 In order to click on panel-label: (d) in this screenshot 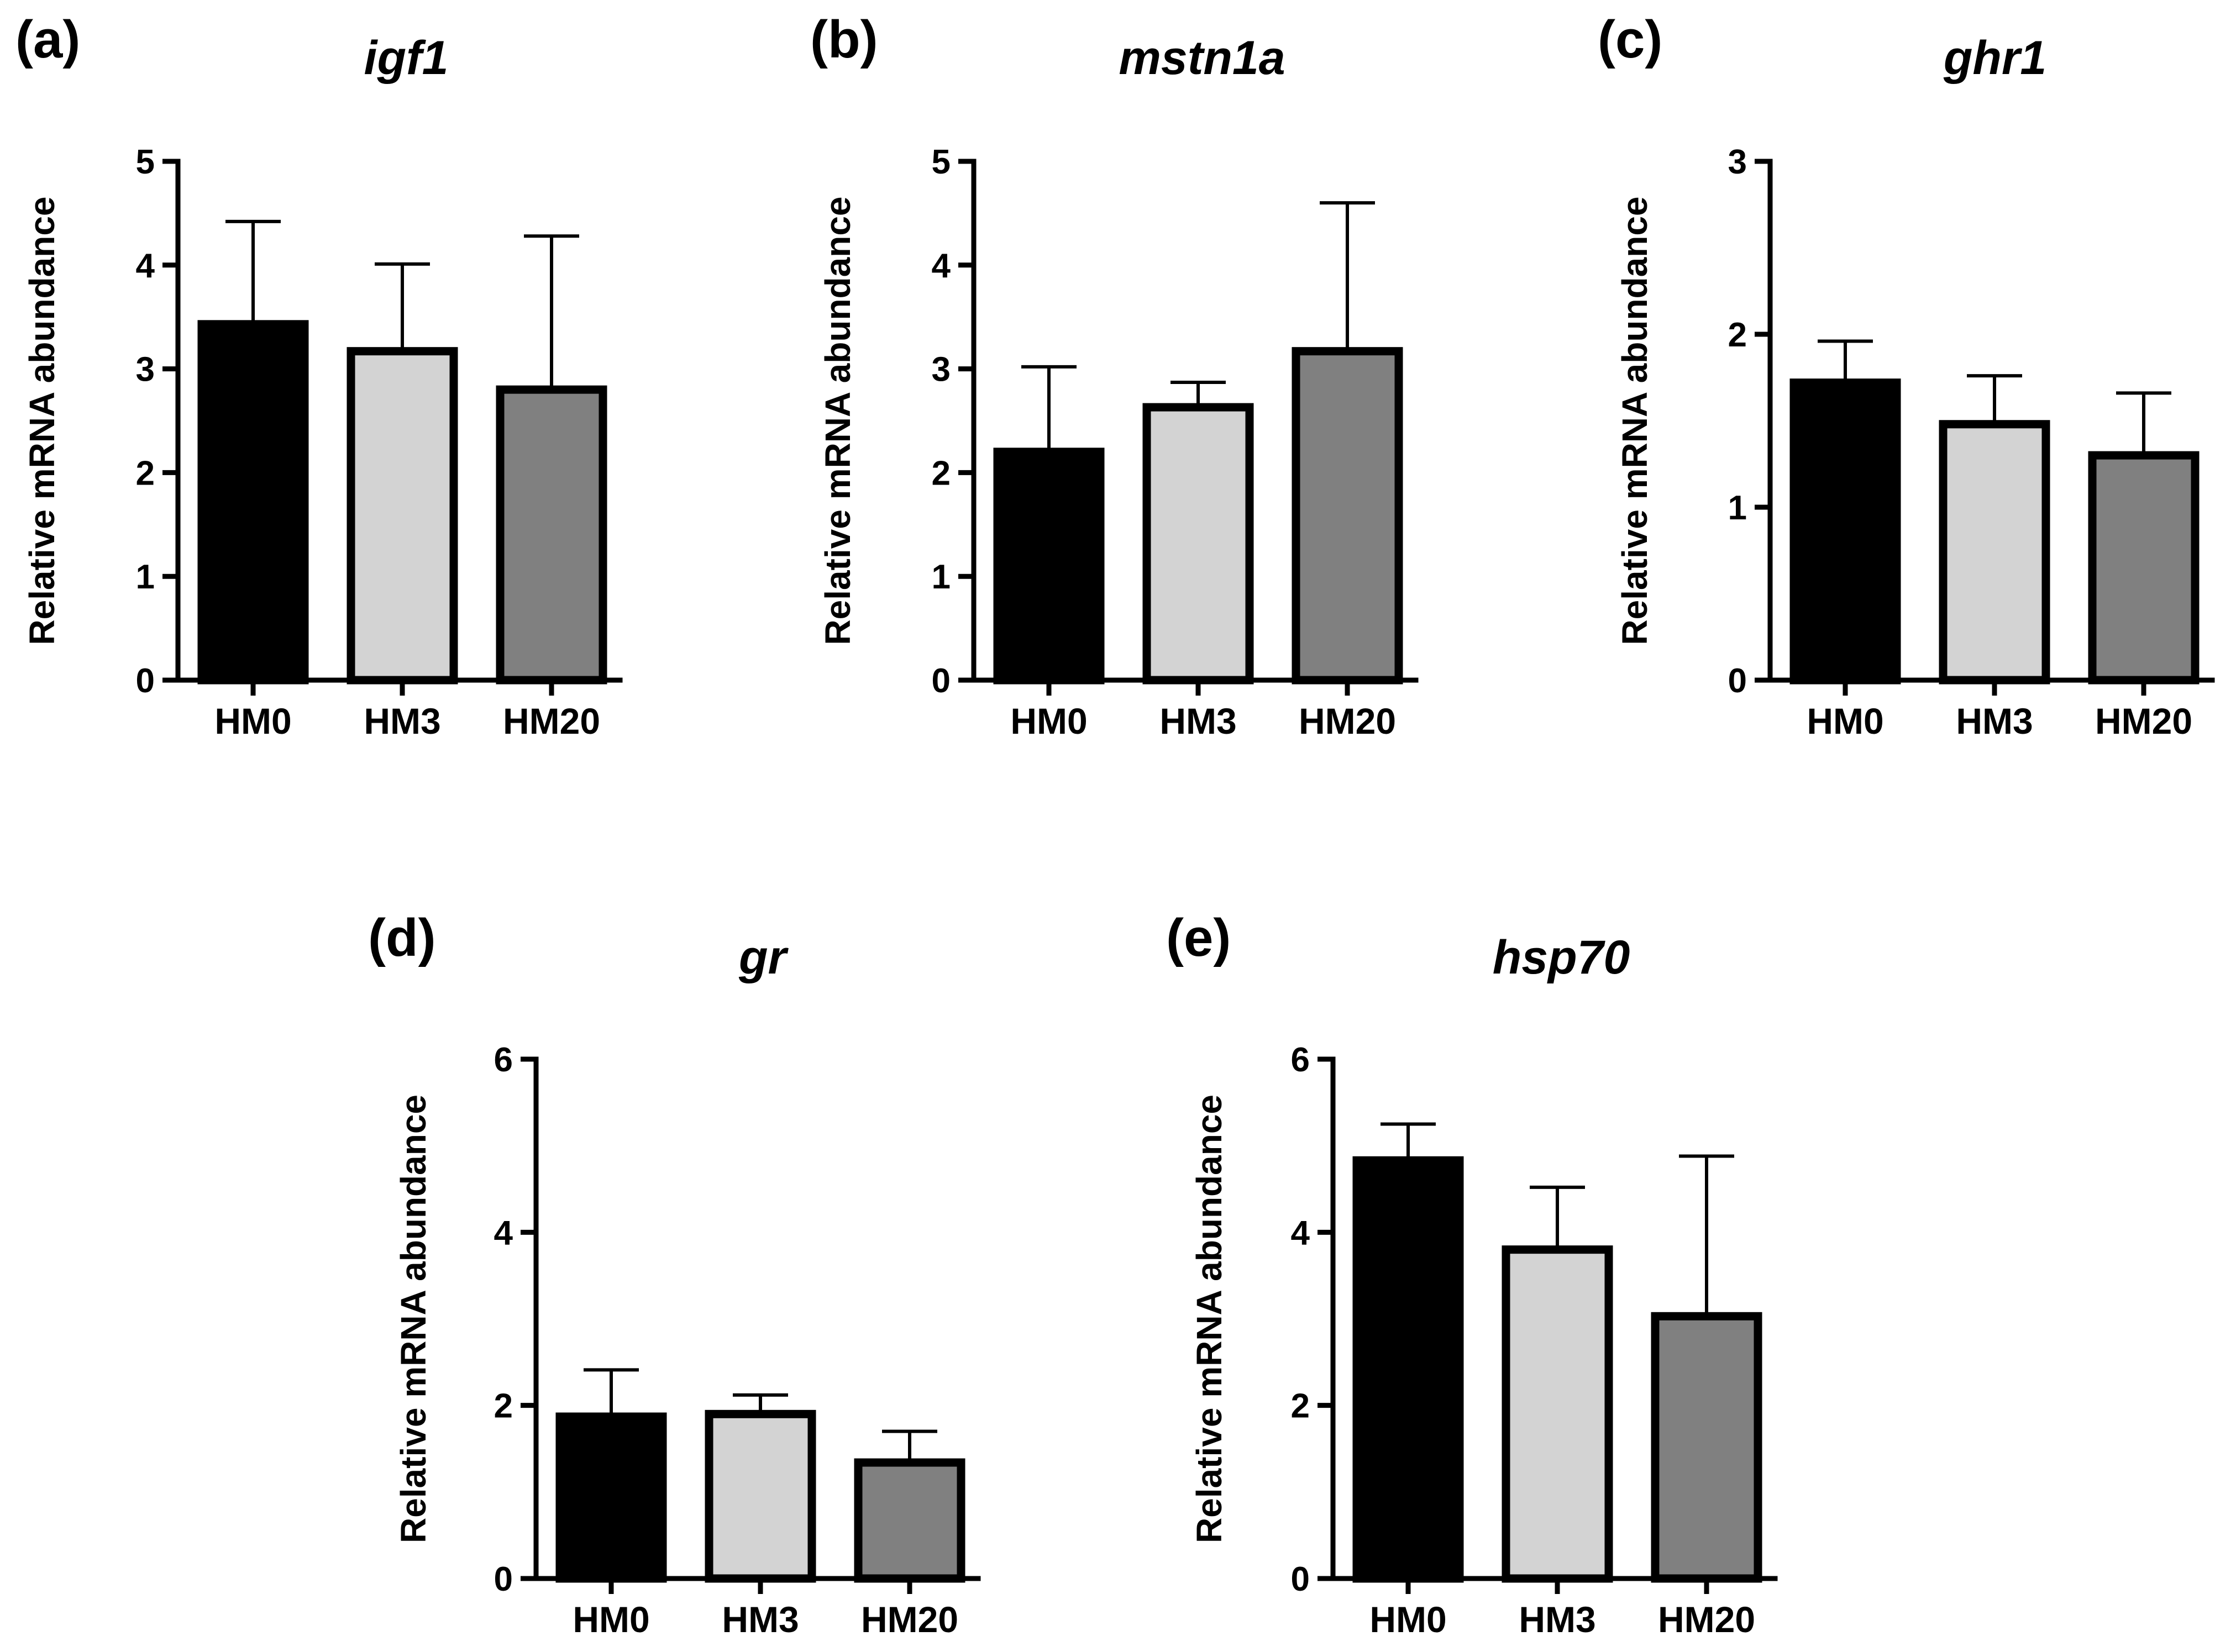, I will do `click(402, 937)`.